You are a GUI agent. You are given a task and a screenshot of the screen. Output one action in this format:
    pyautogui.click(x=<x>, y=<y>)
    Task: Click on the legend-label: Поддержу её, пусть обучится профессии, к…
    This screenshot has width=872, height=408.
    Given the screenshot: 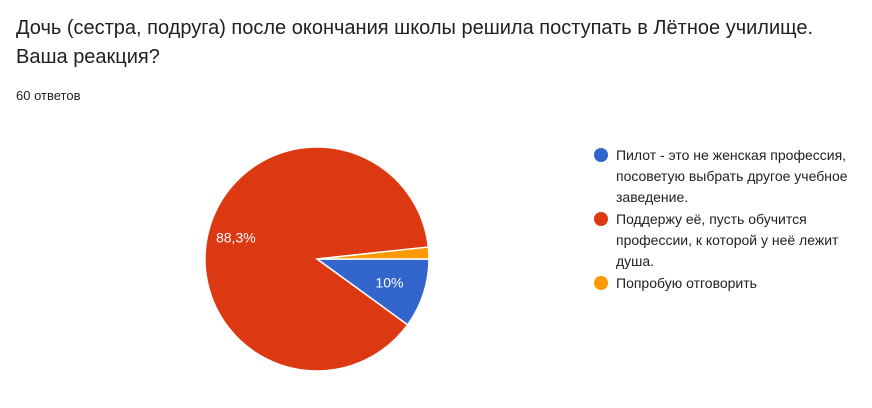 What is the action you would take?
    pyautogui.click(x=727, y=240)
    